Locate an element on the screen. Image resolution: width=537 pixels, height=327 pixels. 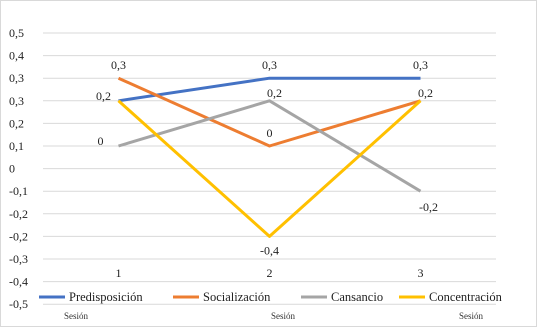
data-label: -0,4 is located at coordinates (269, 250).